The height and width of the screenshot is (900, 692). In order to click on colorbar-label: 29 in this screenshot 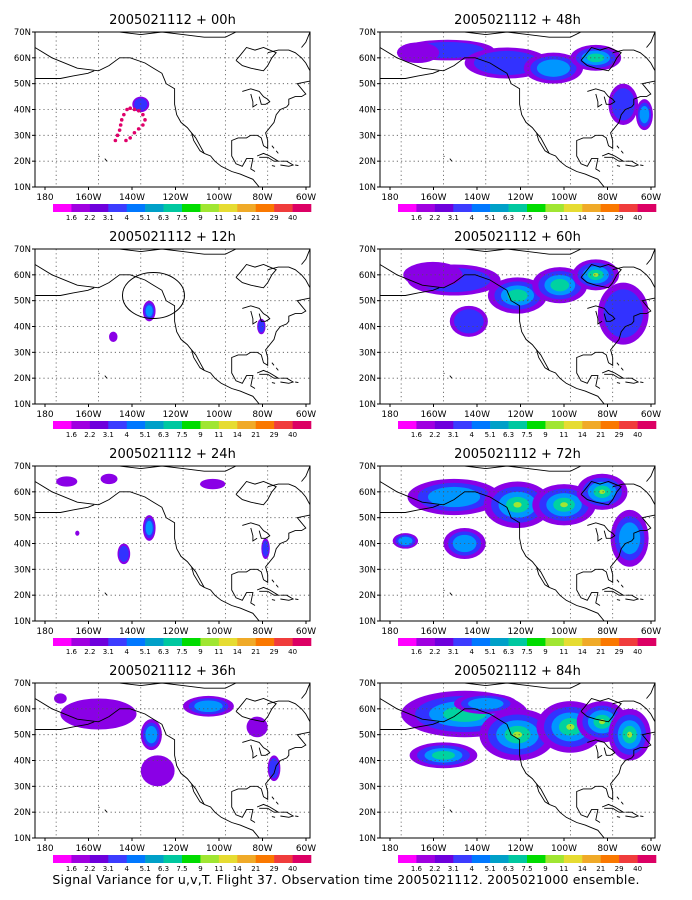, I will do `click(619, 652)`.